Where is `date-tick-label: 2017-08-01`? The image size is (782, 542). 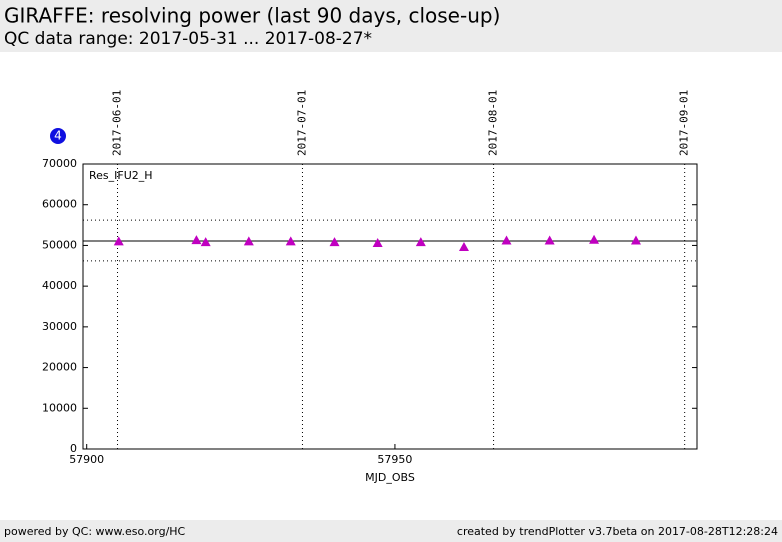
date-tick-label: 2017-08-01 is located at coordinates (493, 123).